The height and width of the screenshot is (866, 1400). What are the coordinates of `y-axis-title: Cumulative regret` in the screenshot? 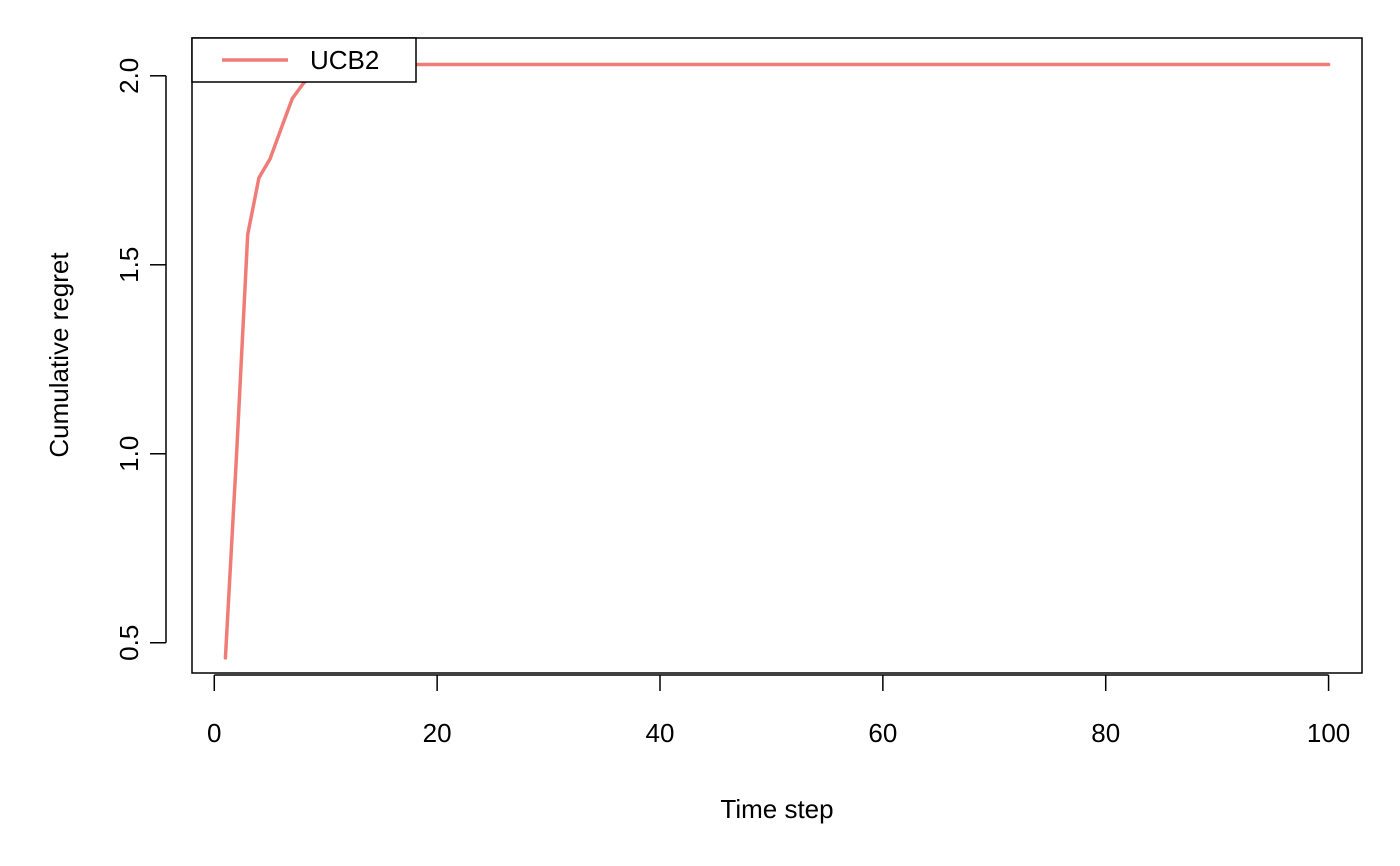 It's located at (59, 355).